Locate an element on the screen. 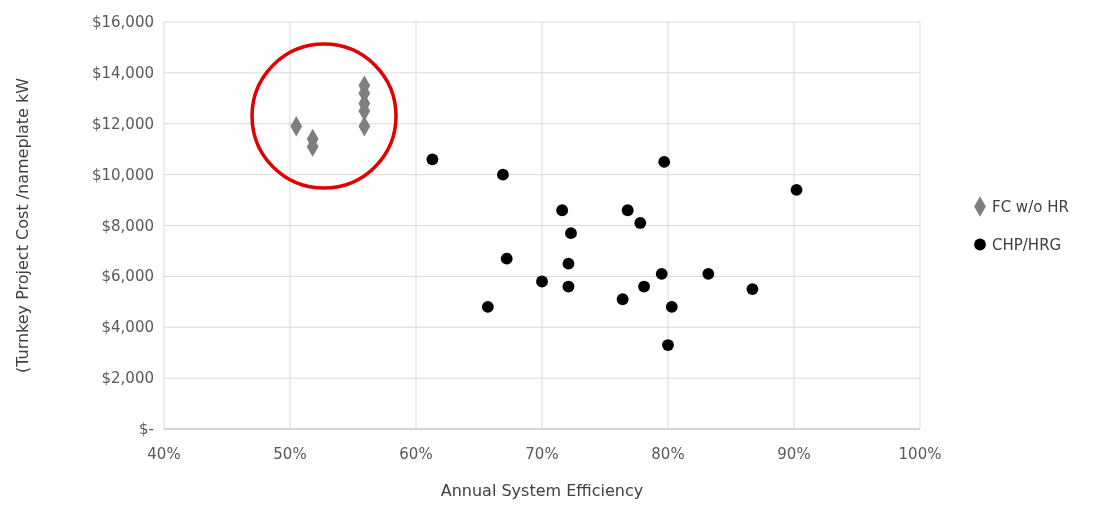 The image size is (1114, 508). y-tick-label: $4,000 is located at coordinates (127, 327).